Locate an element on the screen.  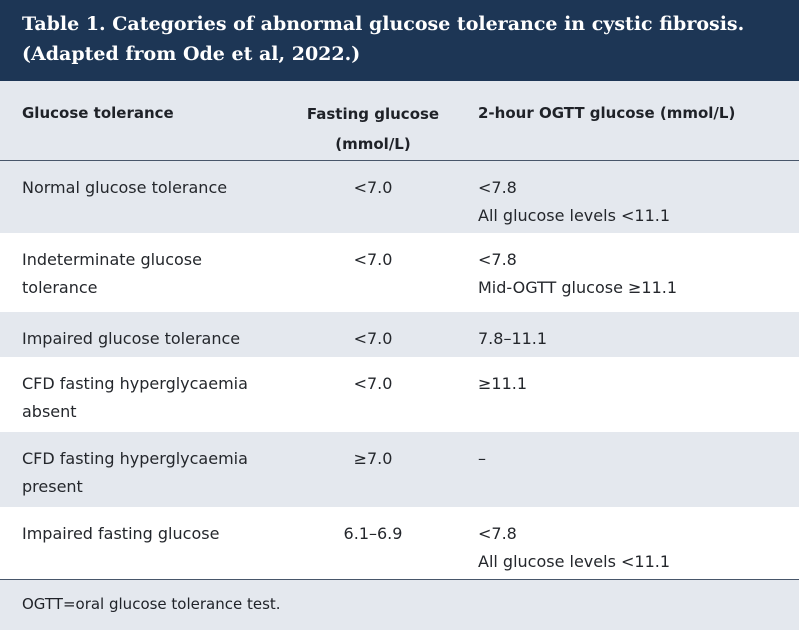
header-2-hour-ogtt-glucose: 2-hour OGTT glucose (mmol/L) is located at coordinates (607, 113).